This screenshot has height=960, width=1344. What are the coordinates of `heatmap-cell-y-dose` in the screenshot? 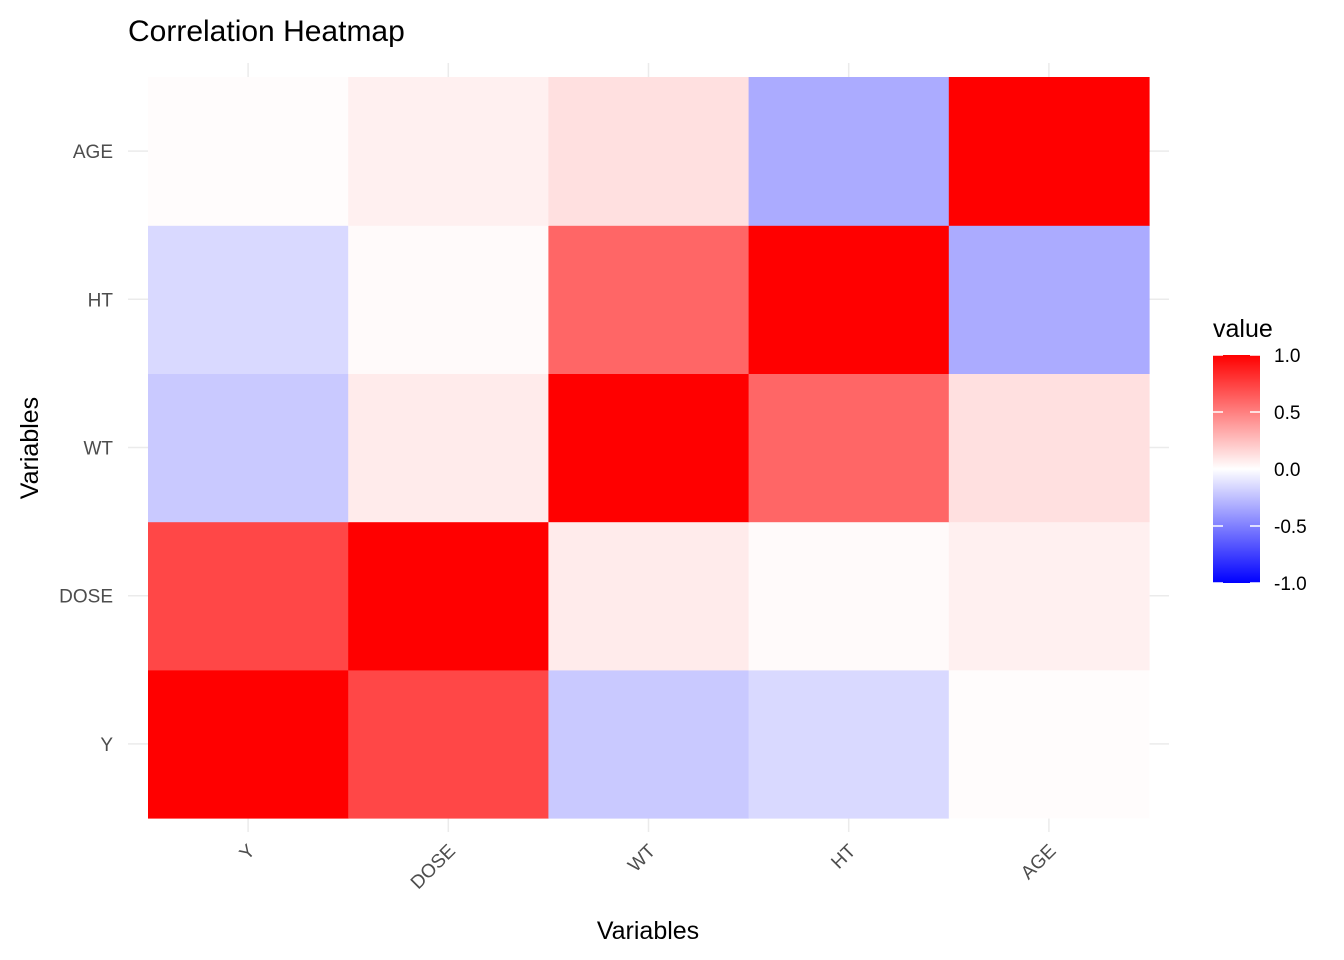 It's located at (448, 744).